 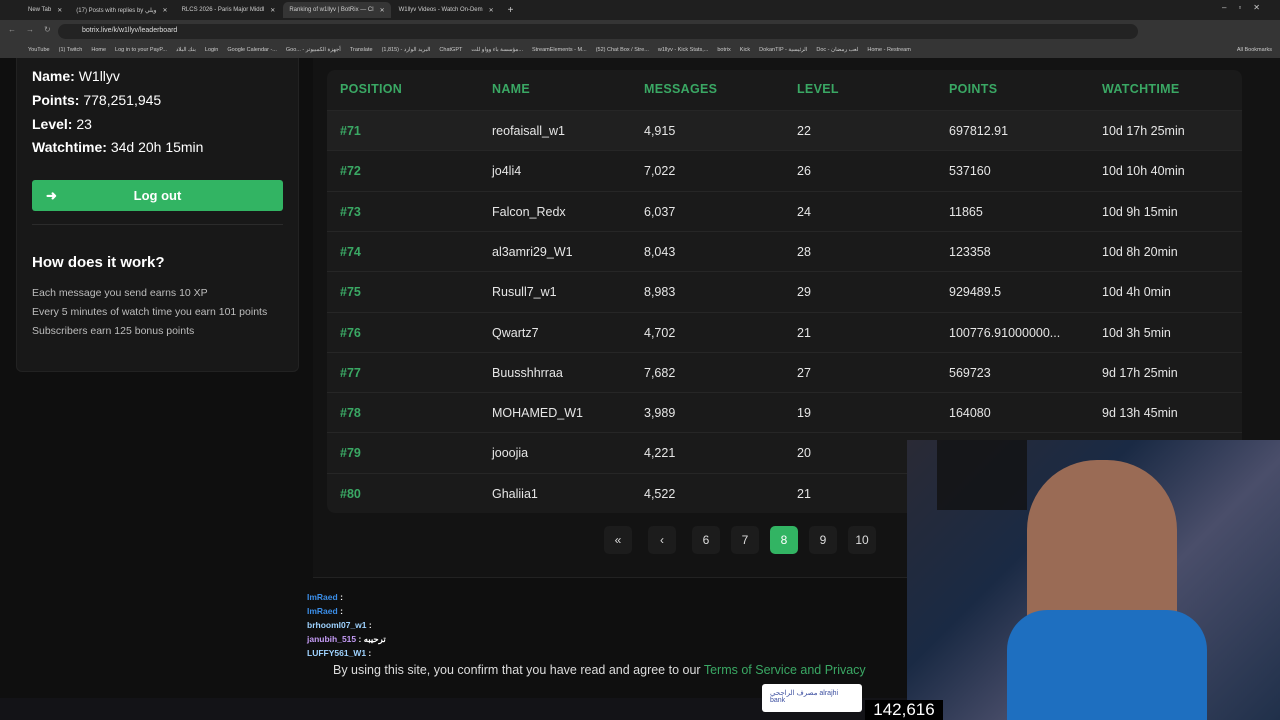 What do you see at coordinates (662, 540) in the screenshot?
I see `prev-page-button: ‹` at bounding box center [662, 540].